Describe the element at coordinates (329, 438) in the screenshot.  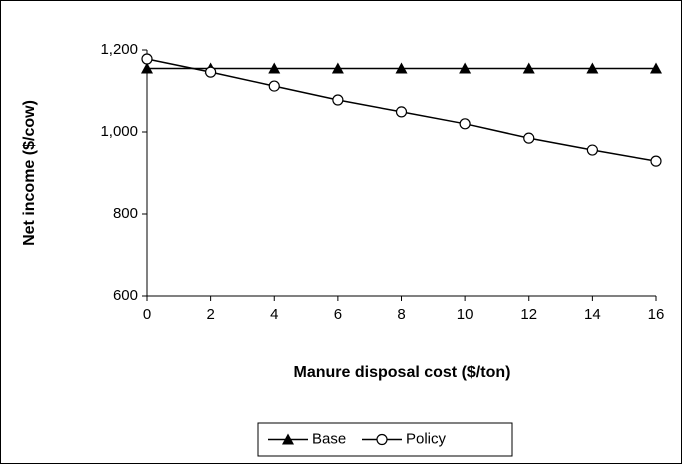
I see `legend-label: Base` at that location.